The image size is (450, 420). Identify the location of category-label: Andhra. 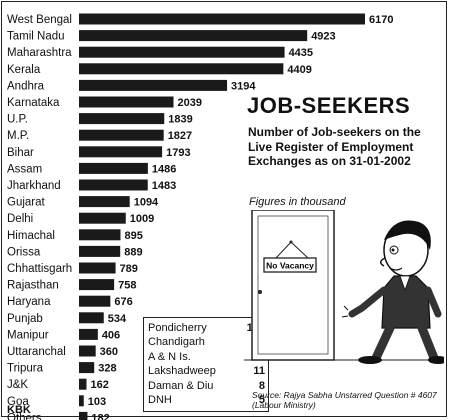
(26, 86).